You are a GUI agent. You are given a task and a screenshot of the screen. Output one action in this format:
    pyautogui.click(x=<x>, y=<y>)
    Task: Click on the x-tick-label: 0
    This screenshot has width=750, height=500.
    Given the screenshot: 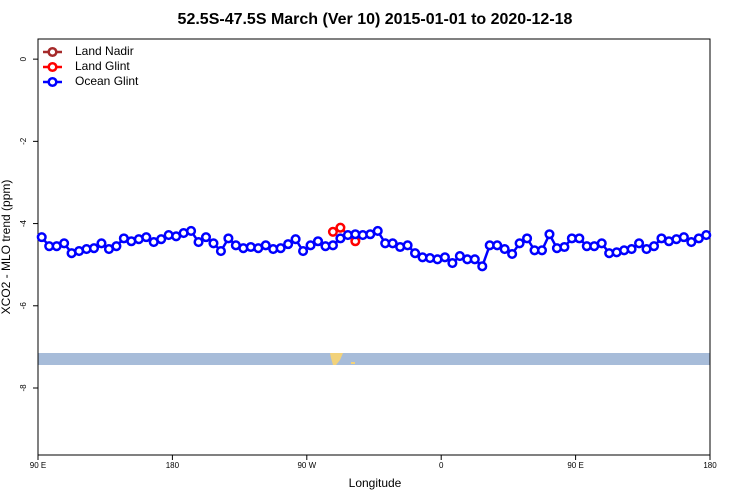 What is the action you would take?
    pyautogui.click(x=441, y=465)
    